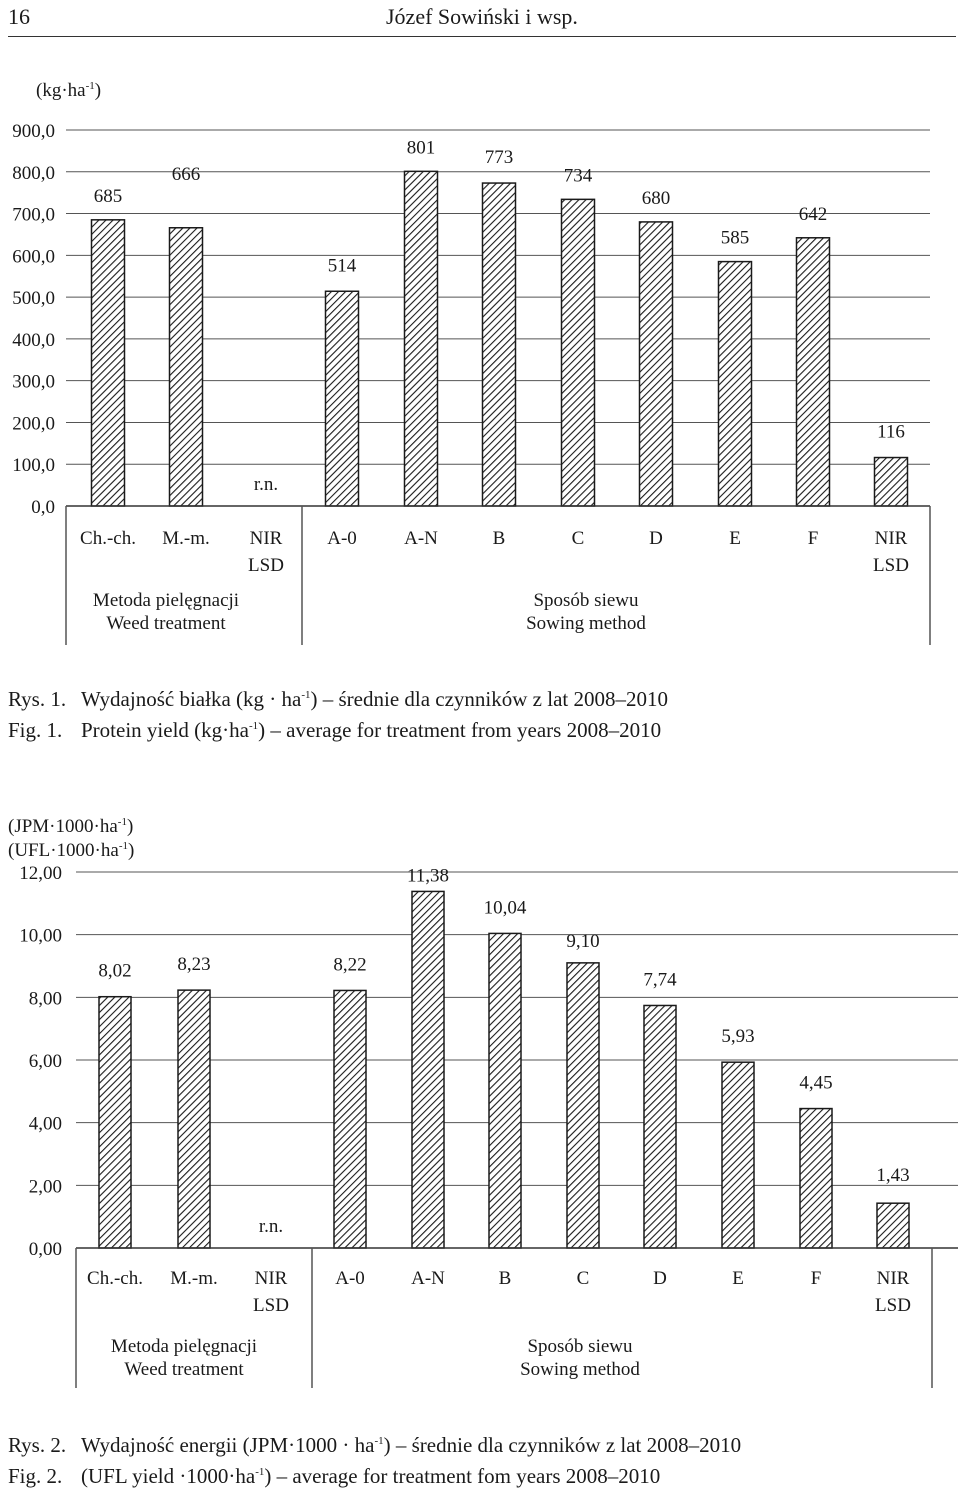 The image size is (960, 1492). What do you see at coordinates (342, 265) in the screenshot?
I see `bar-value-label: 514` at bounding box center [342, 265].